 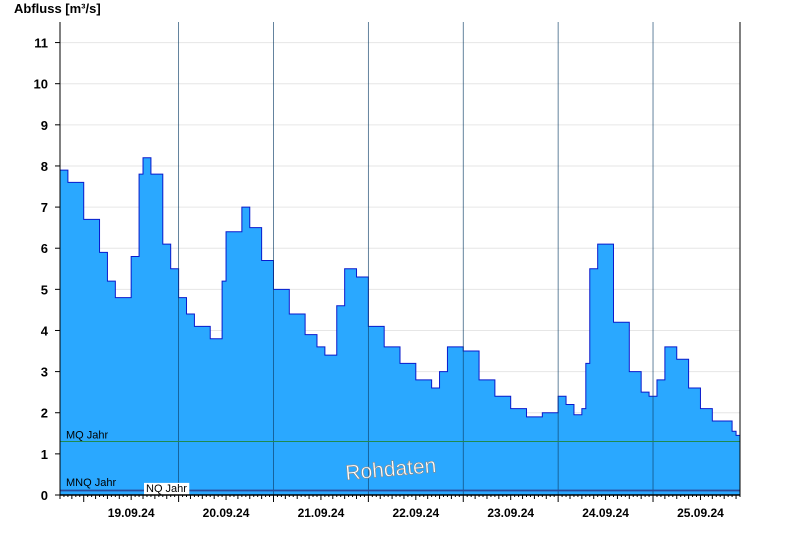 I want to click on reference-label-0: MQ Jahr, so click(x=87, y=436).